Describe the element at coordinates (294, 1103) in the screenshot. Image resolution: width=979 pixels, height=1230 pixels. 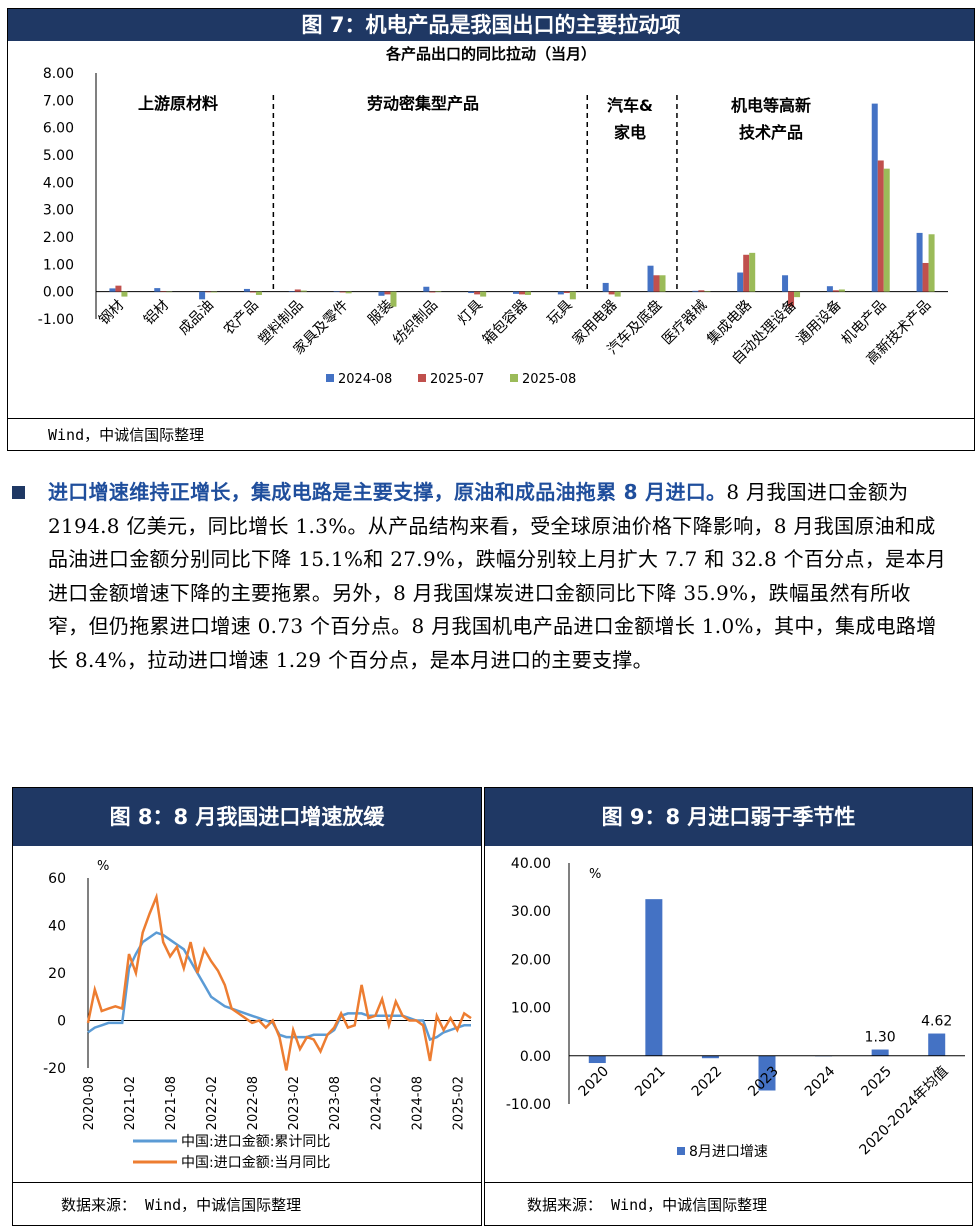
I see `x-tick-label: 2023-02` at that location.